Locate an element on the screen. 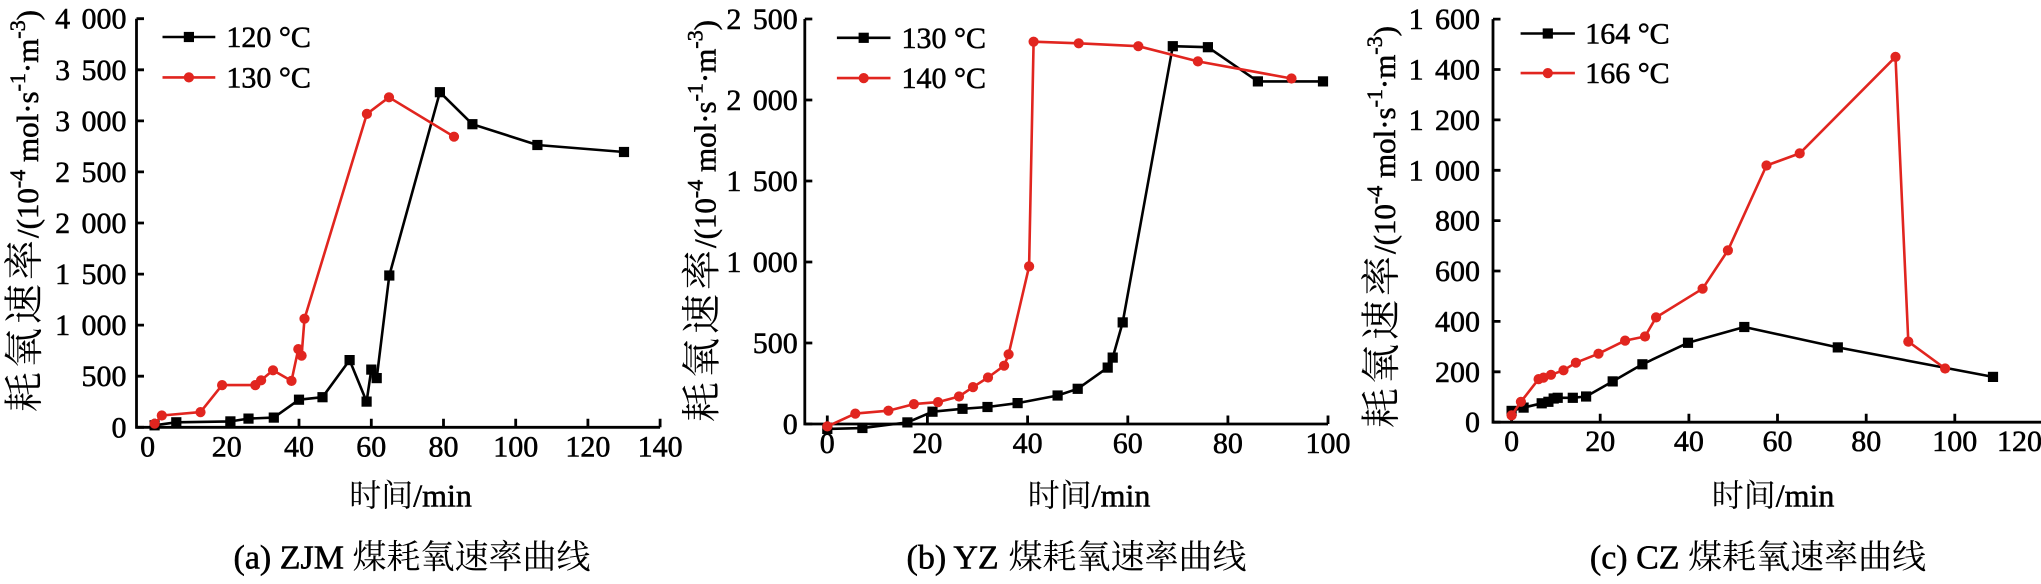 The width and height of the screenshot is (2041, 584). svg-text: (b) YZ is located at coordinates (953, 558).